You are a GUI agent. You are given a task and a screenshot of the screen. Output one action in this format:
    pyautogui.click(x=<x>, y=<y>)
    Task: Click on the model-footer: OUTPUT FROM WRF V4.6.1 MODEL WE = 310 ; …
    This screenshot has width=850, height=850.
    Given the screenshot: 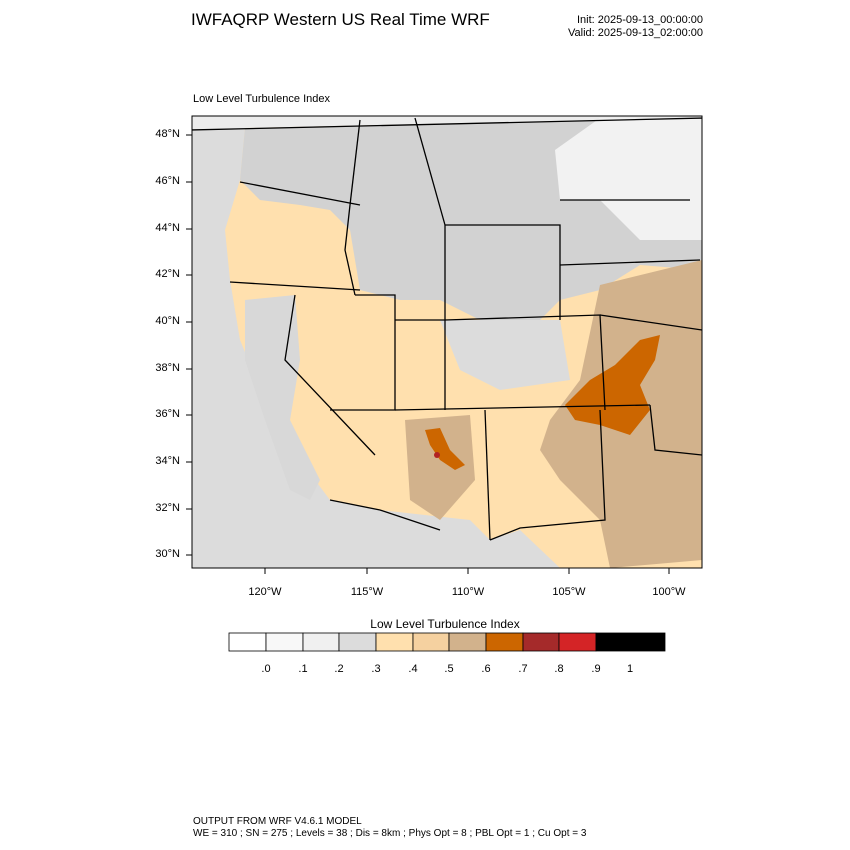 What is the action you would take?
    pyautogui.click(x=389, y=828)
    